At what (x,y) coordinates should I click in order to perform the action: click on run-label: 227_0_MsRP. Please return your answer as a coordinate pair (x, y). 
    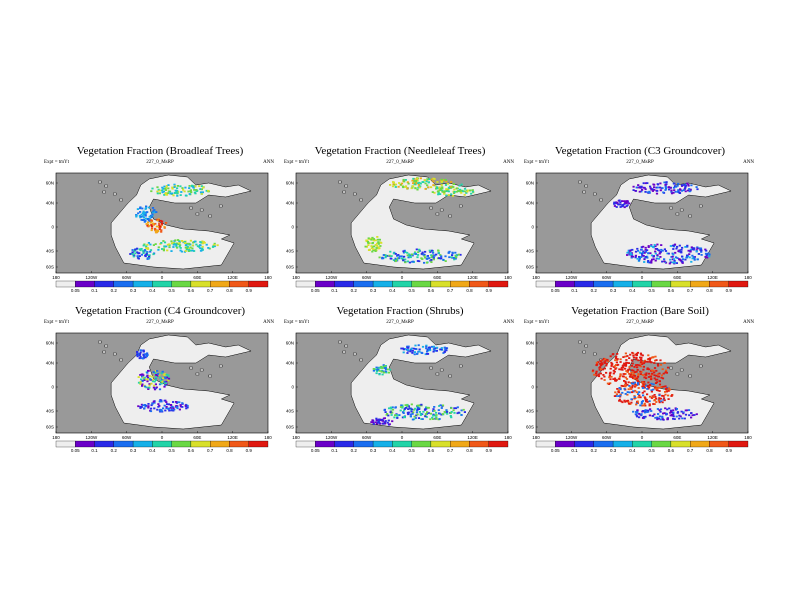
    Looking at the image, I should click on (400, 162).